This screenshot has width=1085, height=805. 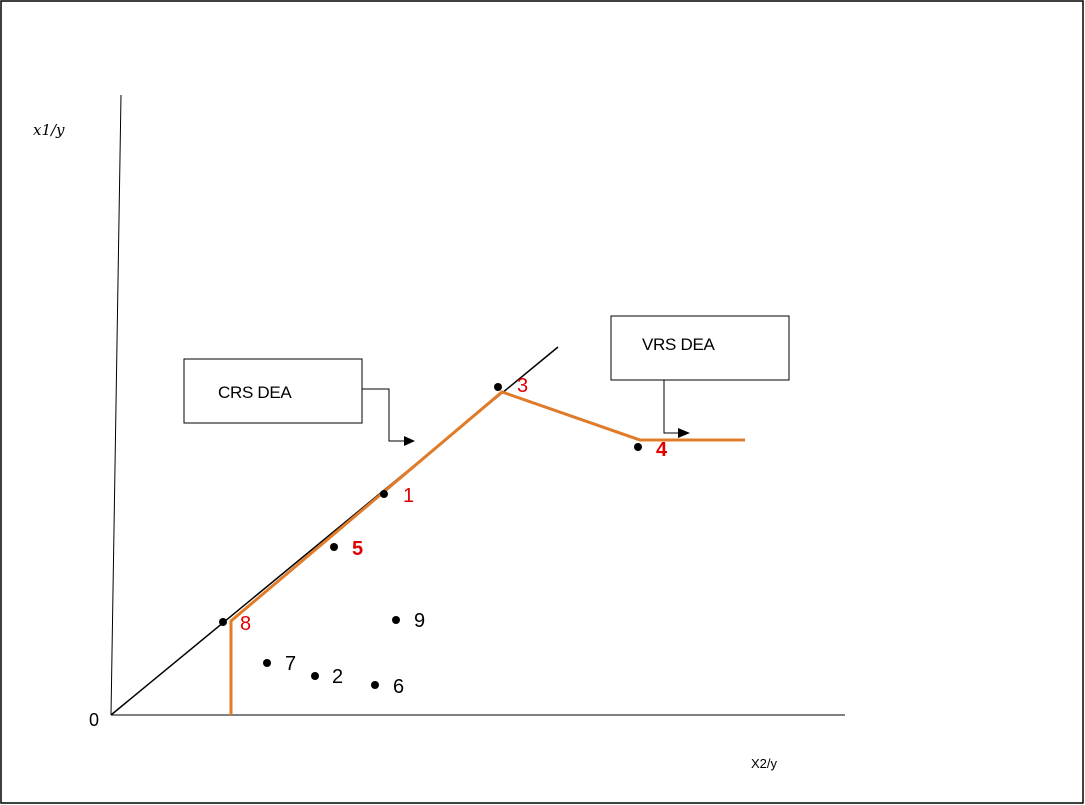 What do you see at coordinates (357, 549) in the screenshot?
I see `dmu-label-5: 5` at bounding box center [357, 549].